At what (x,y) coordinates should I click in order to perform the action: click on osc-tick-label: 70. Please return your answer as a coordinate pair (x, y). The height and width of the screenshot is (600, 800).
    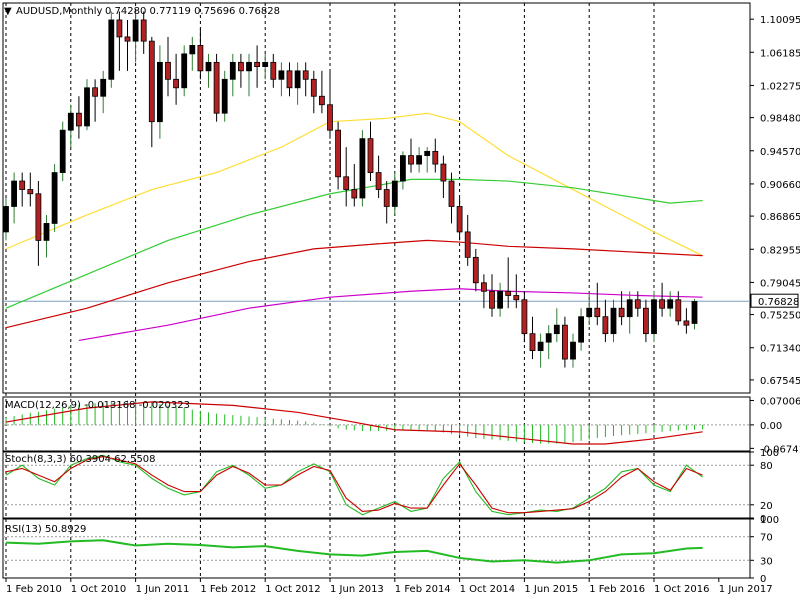
    Looking at the image, I should click on (766, 538).